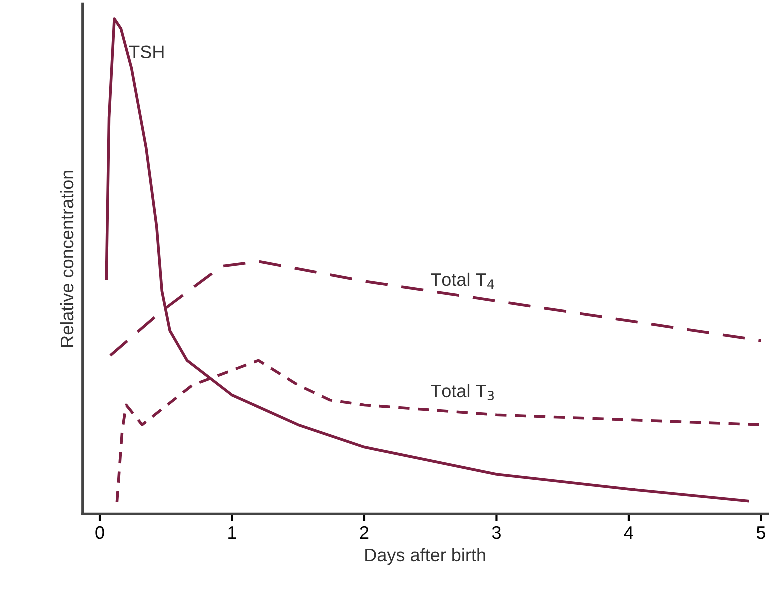  Describe the element at coordinates (496, 533) in the screenshot. I see `x-tick-label: 3` at that location.